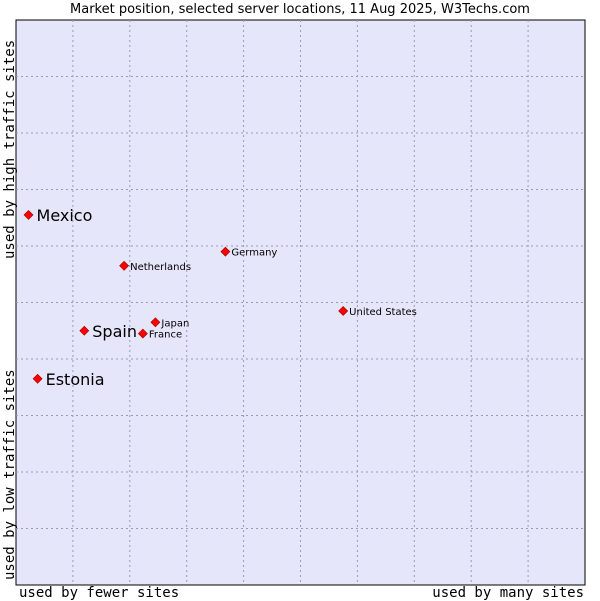 This screenshot has height=601, width=600. Describe the element at coordinates (254, 253) in the screenshot. I see `point-label: Germany` at that location.